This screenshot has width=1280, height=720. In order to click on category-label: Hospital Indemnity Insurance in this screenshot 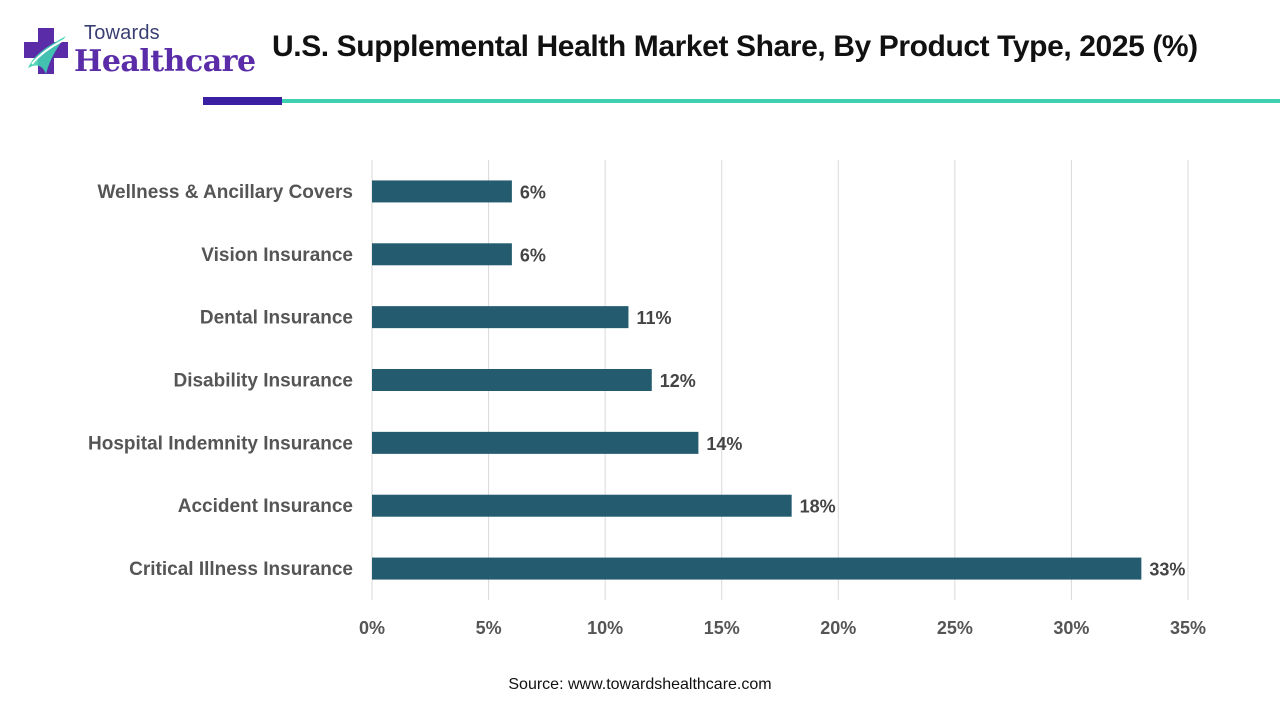, I will do `click(220, 443)`.